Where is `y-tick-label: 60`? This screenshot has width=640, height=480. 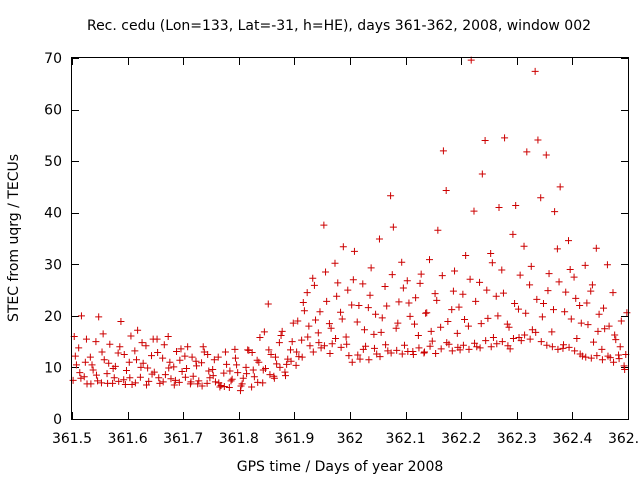 y-tick-label: 60 is located at coordinates (53, 111).